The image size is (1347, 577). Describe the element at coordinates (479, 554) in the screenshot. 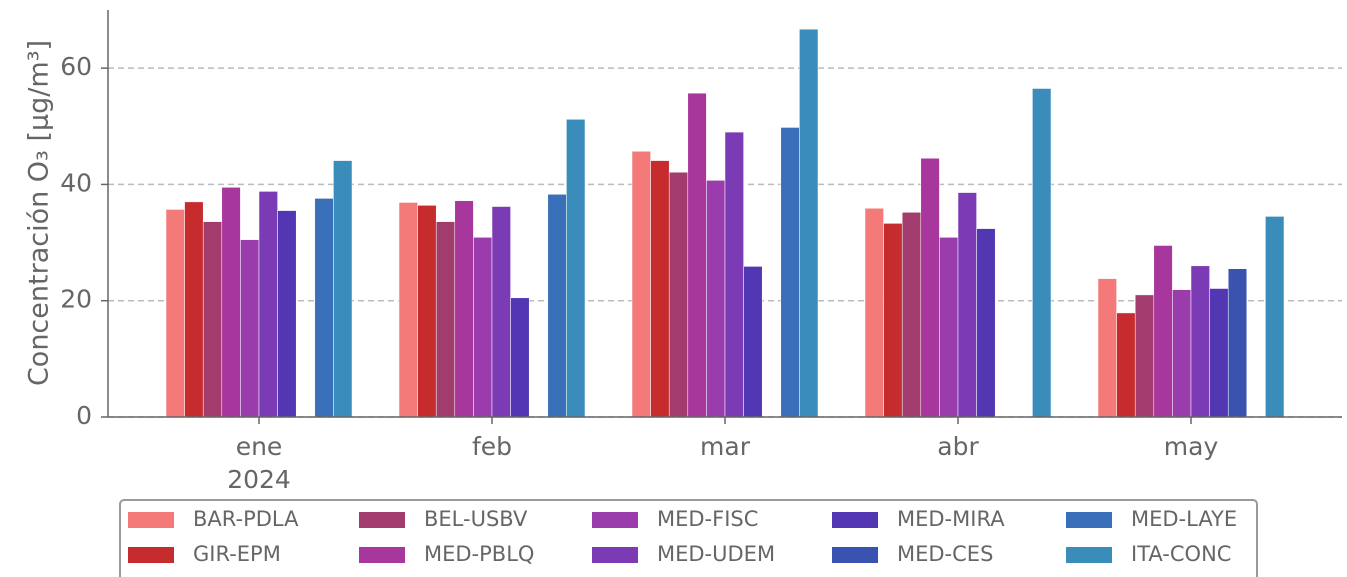

I see `legend-label: MED-PBLQ` at that location.